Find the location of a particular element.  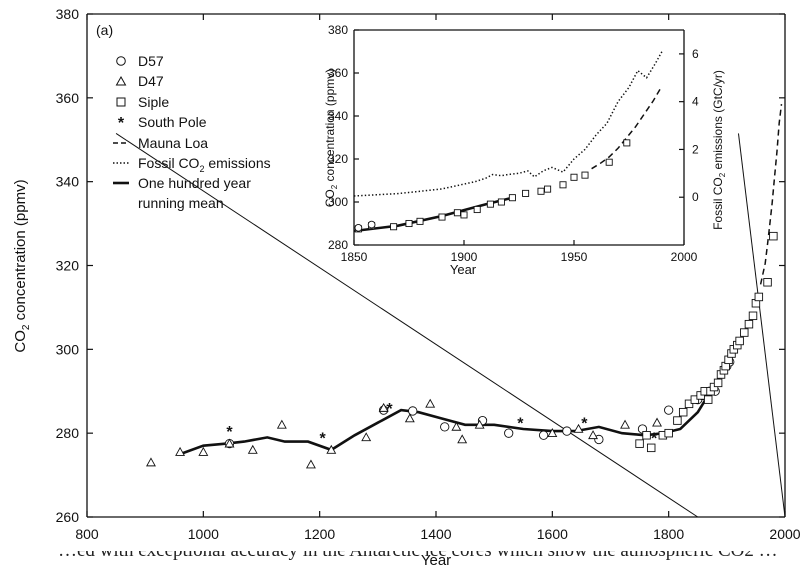

main-x-tick-label: 1200 is located at coordinates (319, 534).